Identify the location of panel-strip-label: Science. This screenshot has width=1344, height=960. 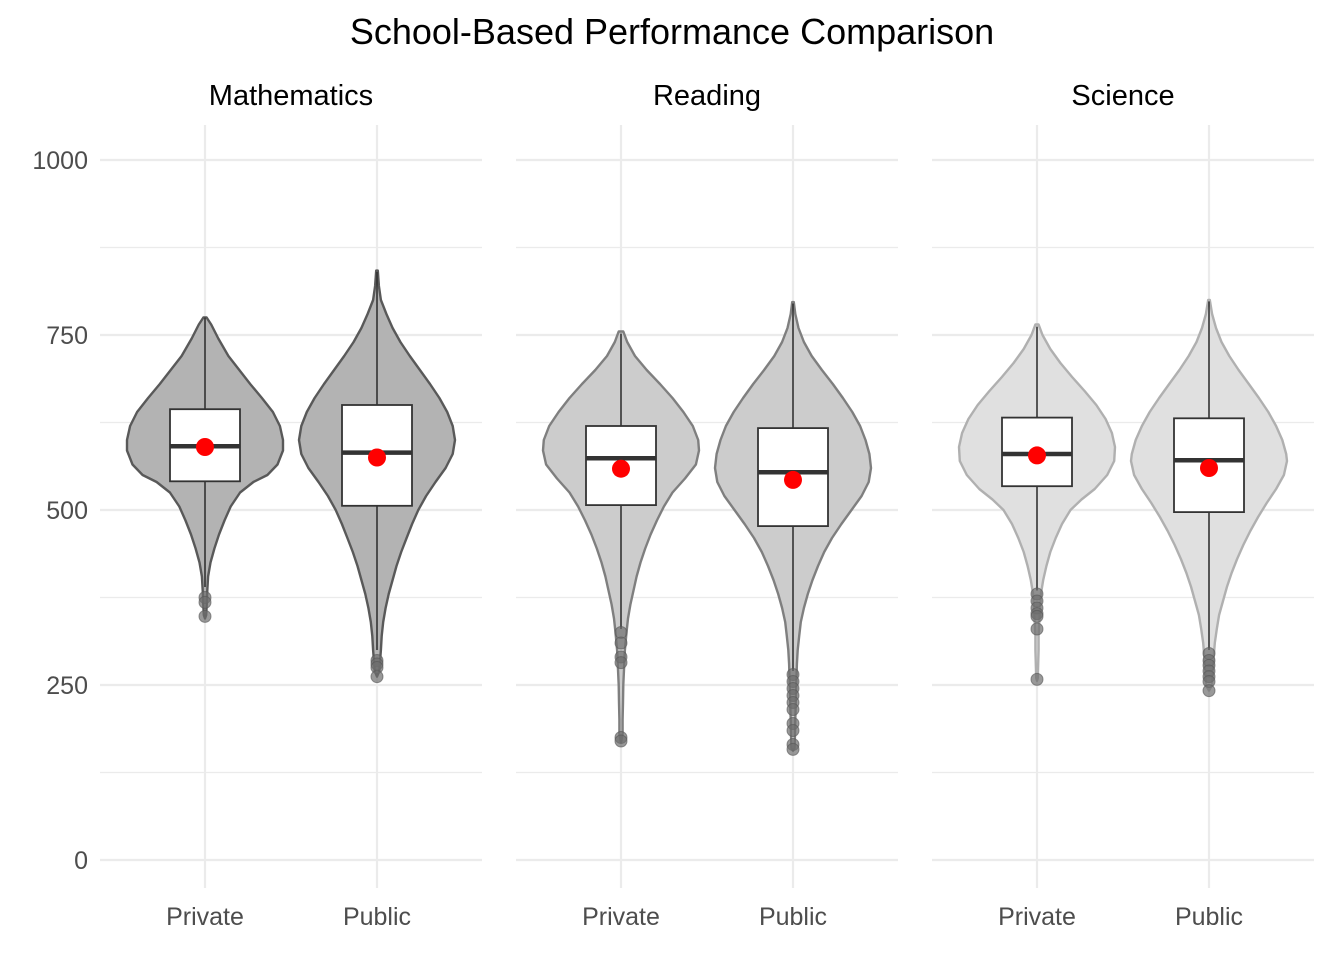
(1122, 96).